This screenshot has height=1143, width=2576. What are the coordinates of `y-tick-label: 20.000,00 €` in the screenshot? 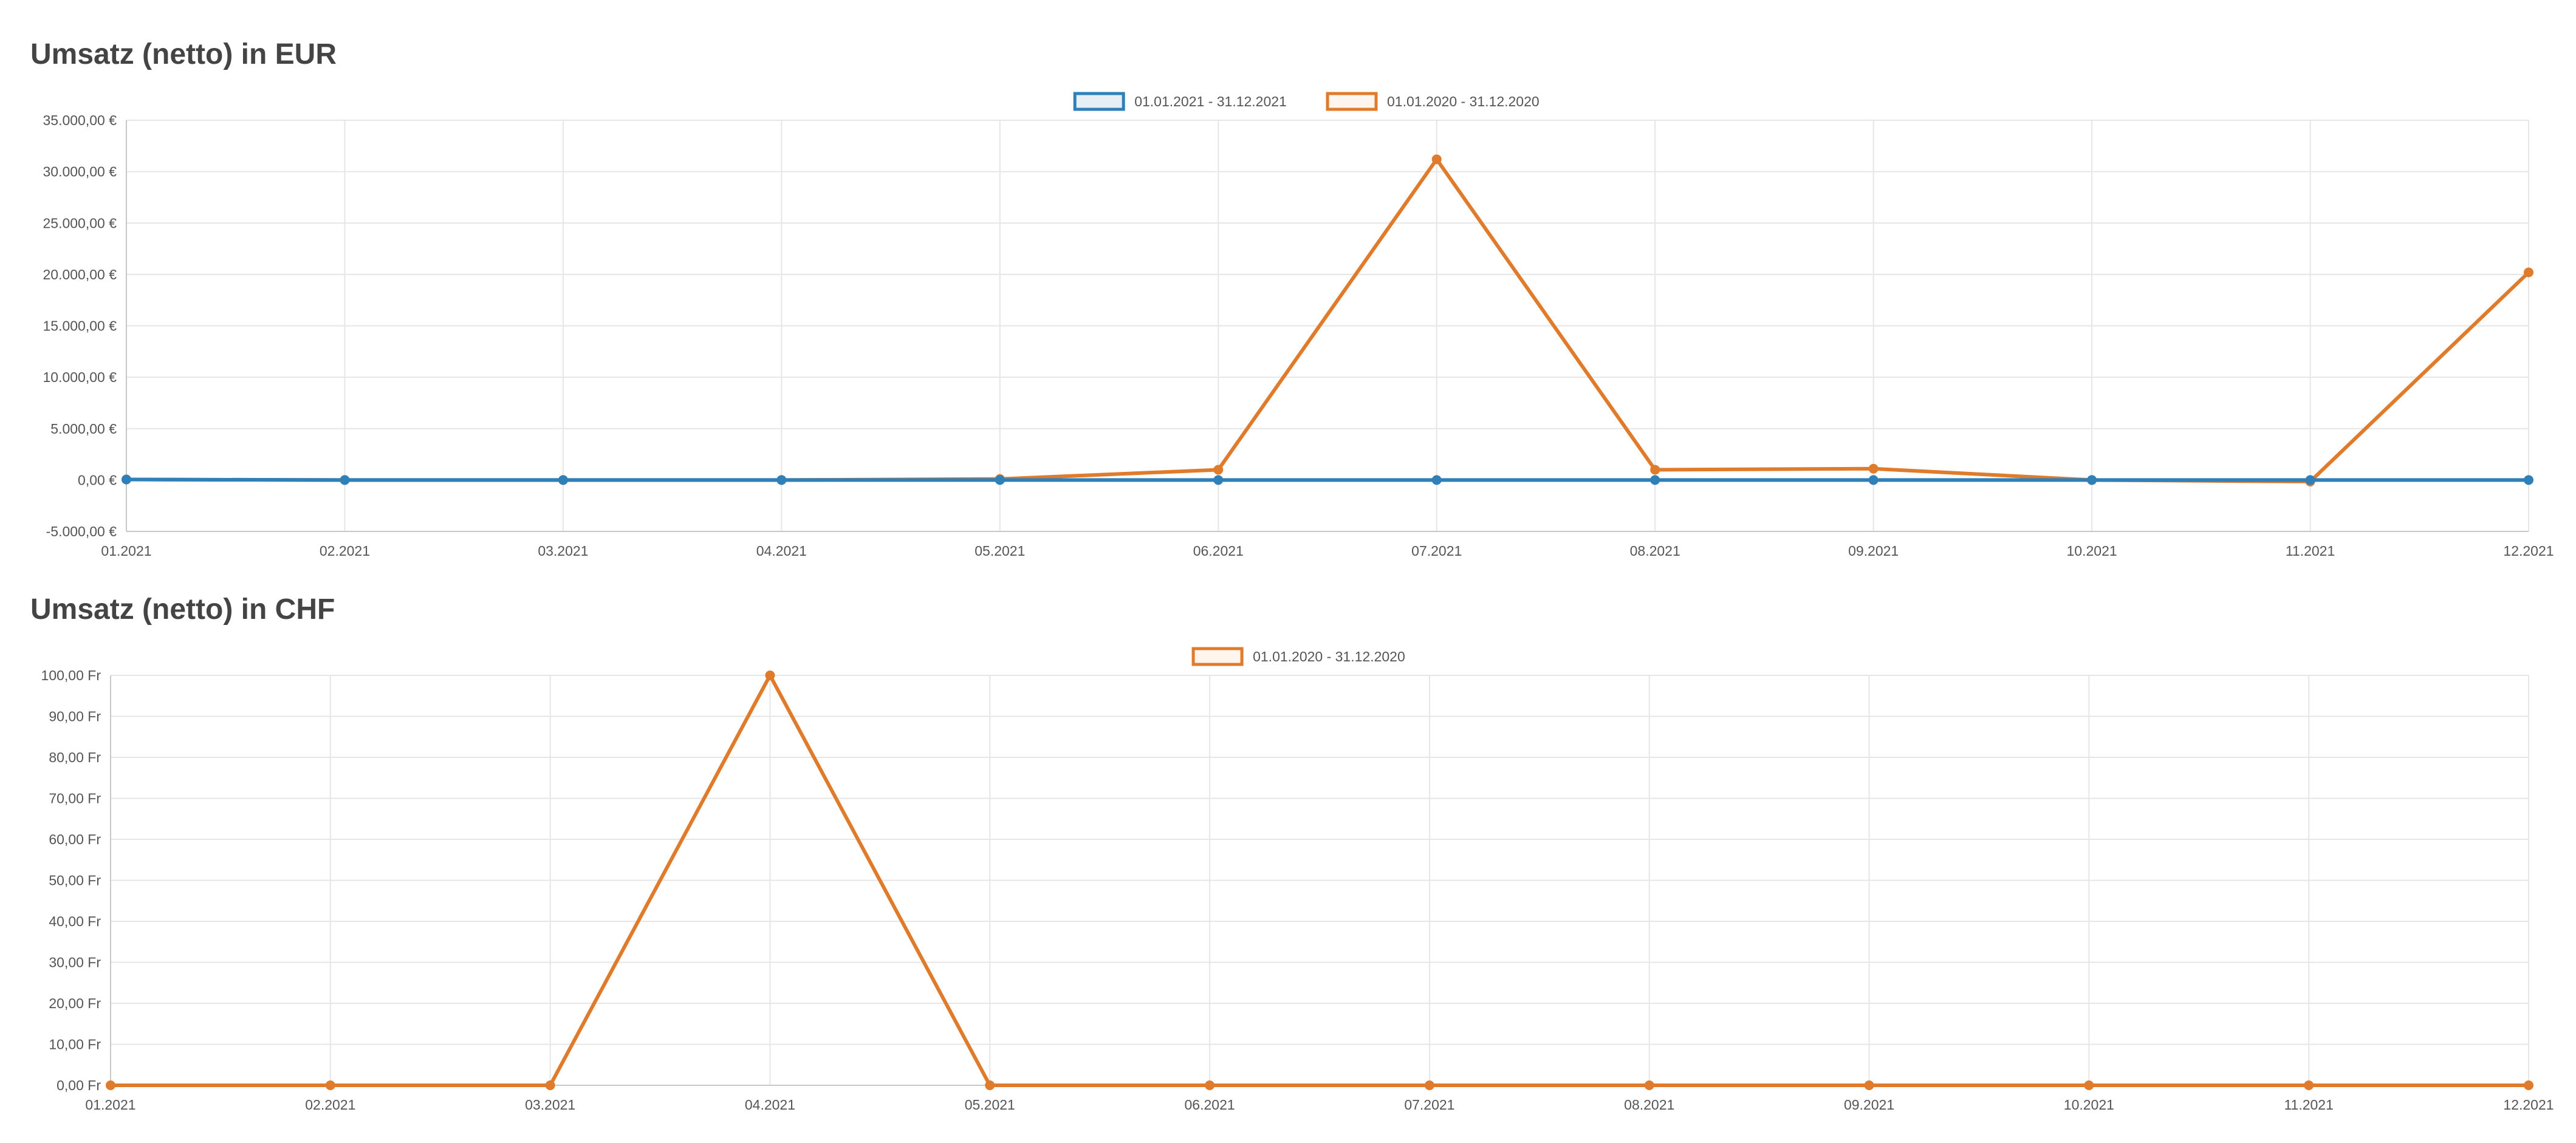 It's located at (80, 274).